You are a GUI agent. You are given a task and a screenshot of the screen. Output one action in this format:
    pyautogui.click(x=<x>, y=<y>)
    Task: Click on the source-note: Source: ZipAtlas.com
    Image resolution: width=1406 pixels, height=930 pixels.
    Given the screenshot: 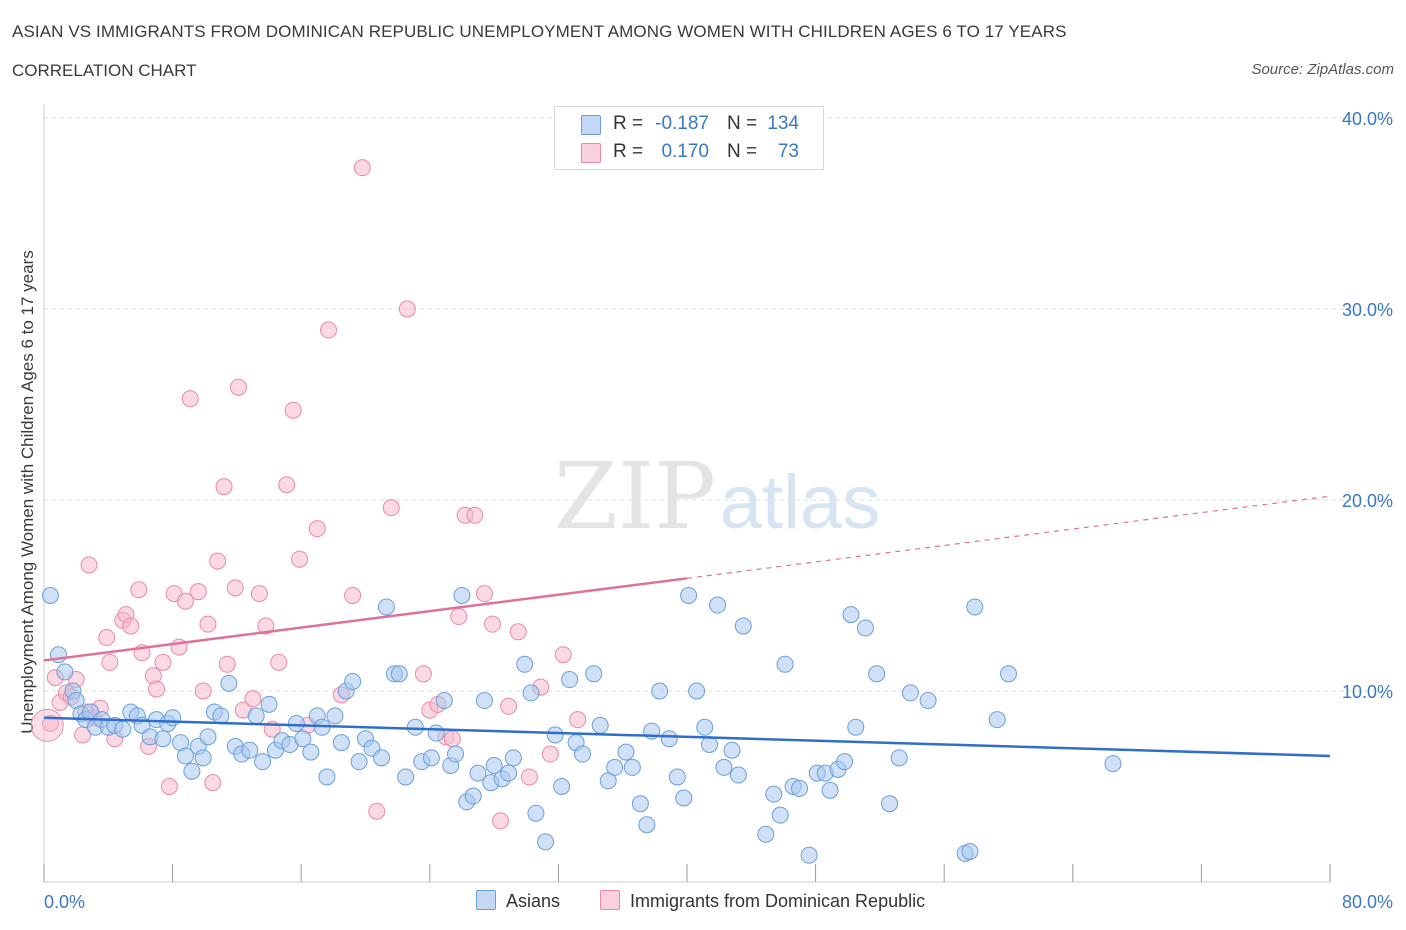 What is the action you would take?
    pyautogui.click(x=1322, y=69)
    